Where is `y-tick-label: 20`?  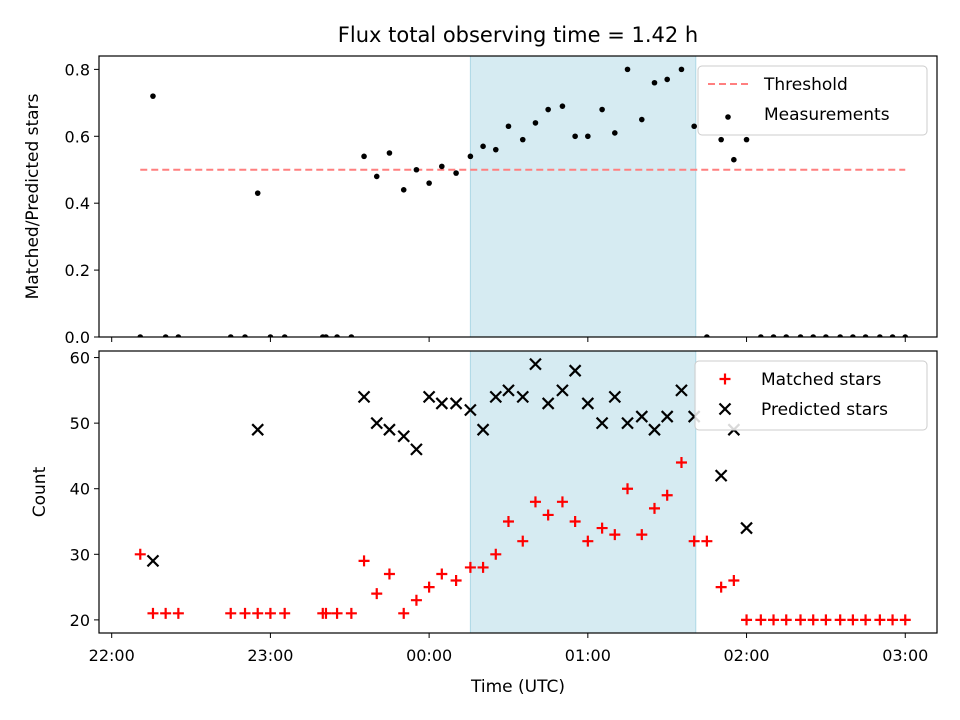
y-tick-label: 20 is located at coordinates (80, 620).